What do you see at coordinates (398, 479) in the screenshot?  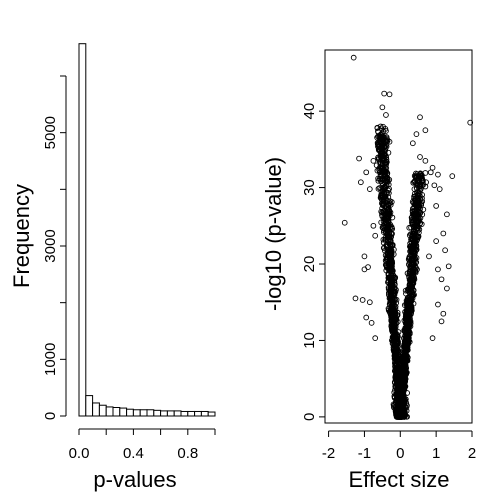 I see `volcano-x-axis-title: Effect size` at bounding box center [398, 479].